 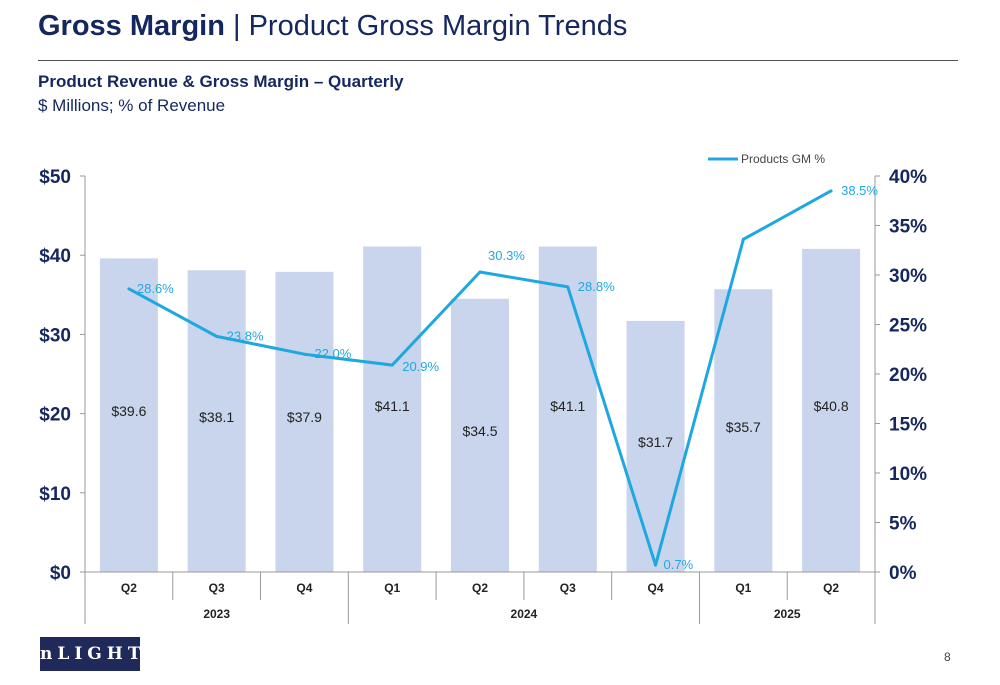 What do you see at coordinates (131, 26) in the screenshot?
I see `page-title-bold: Gross Margin` at bounding box center [131, 26].